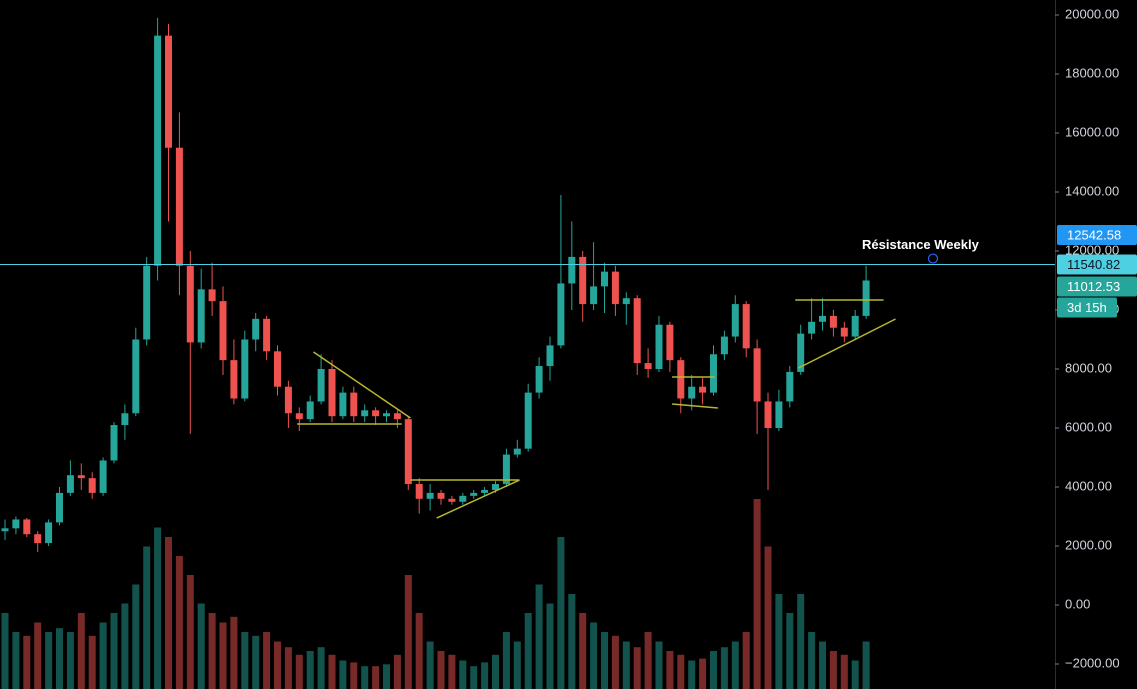  I want to click on countdown: 3d 15h, so click(1087, 307).